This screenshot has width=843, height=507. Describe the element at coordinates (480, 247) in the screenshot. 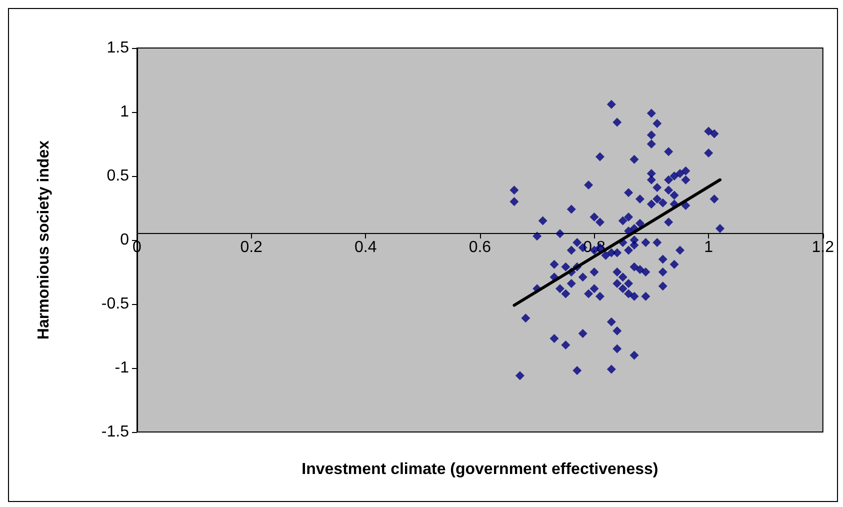

I see `x-tick-label: 0.6` at that location.